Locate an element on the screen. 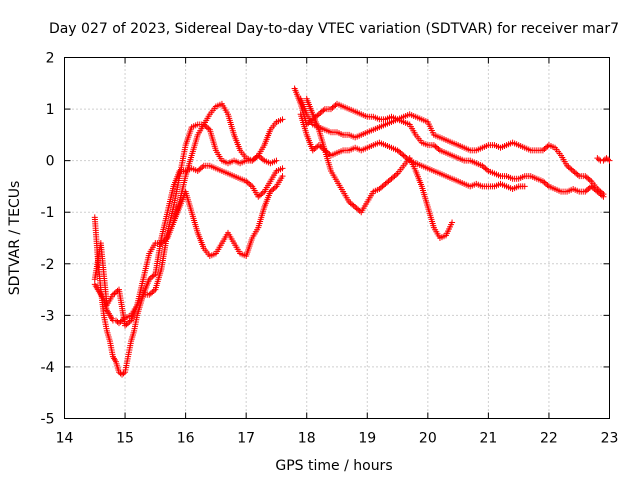 The width and height of the screenshot is (640, 480). x-tick-label: 17 is located at coordinates (246, 439).